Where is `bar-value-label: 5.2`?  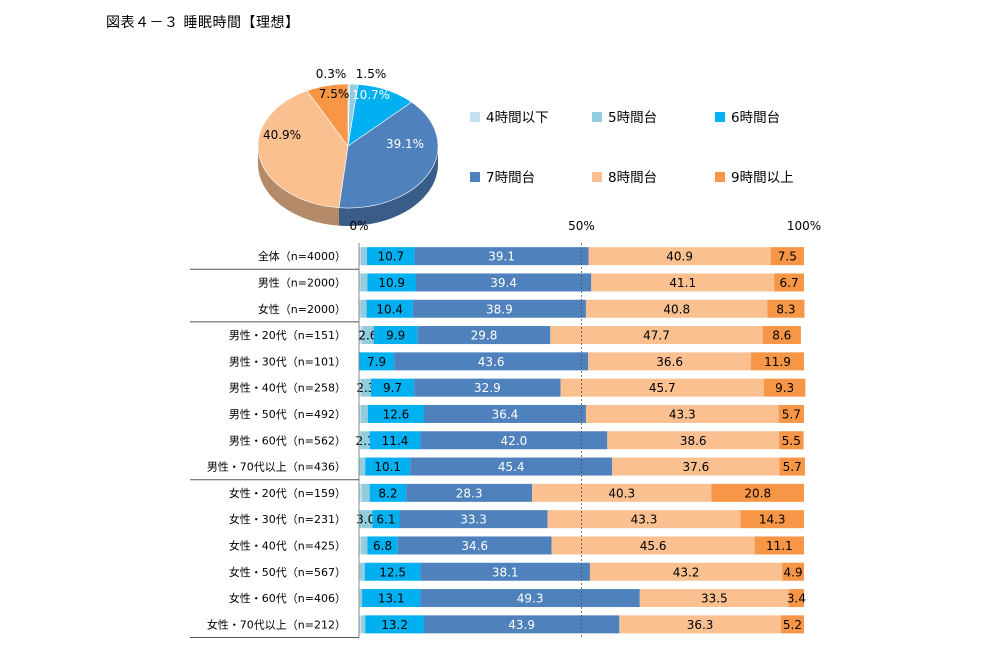 bar-value-label: 5.2 is located at coordinates (792, 625).